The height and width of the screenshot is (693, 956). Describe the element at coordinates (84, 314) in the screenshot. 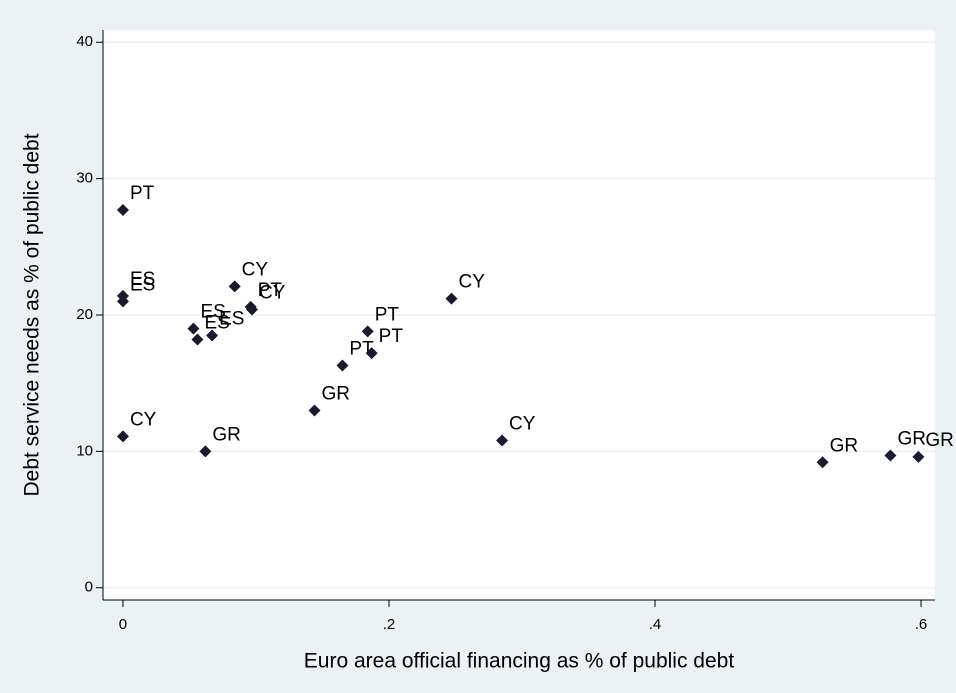

I see `y-tick-label: 20` at that location.